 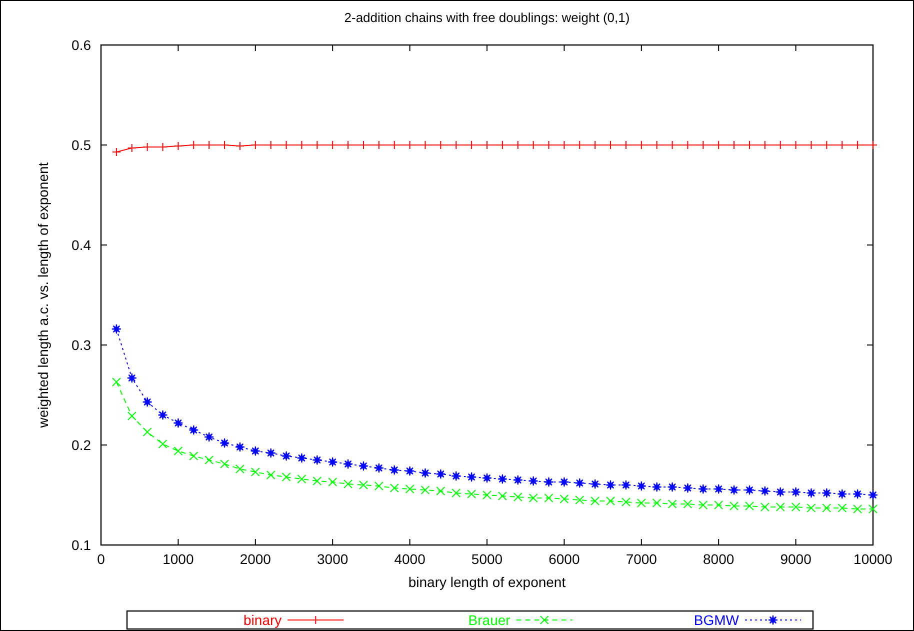 I want to click on x-tick-label: 8000, so click(x=718, y=559).